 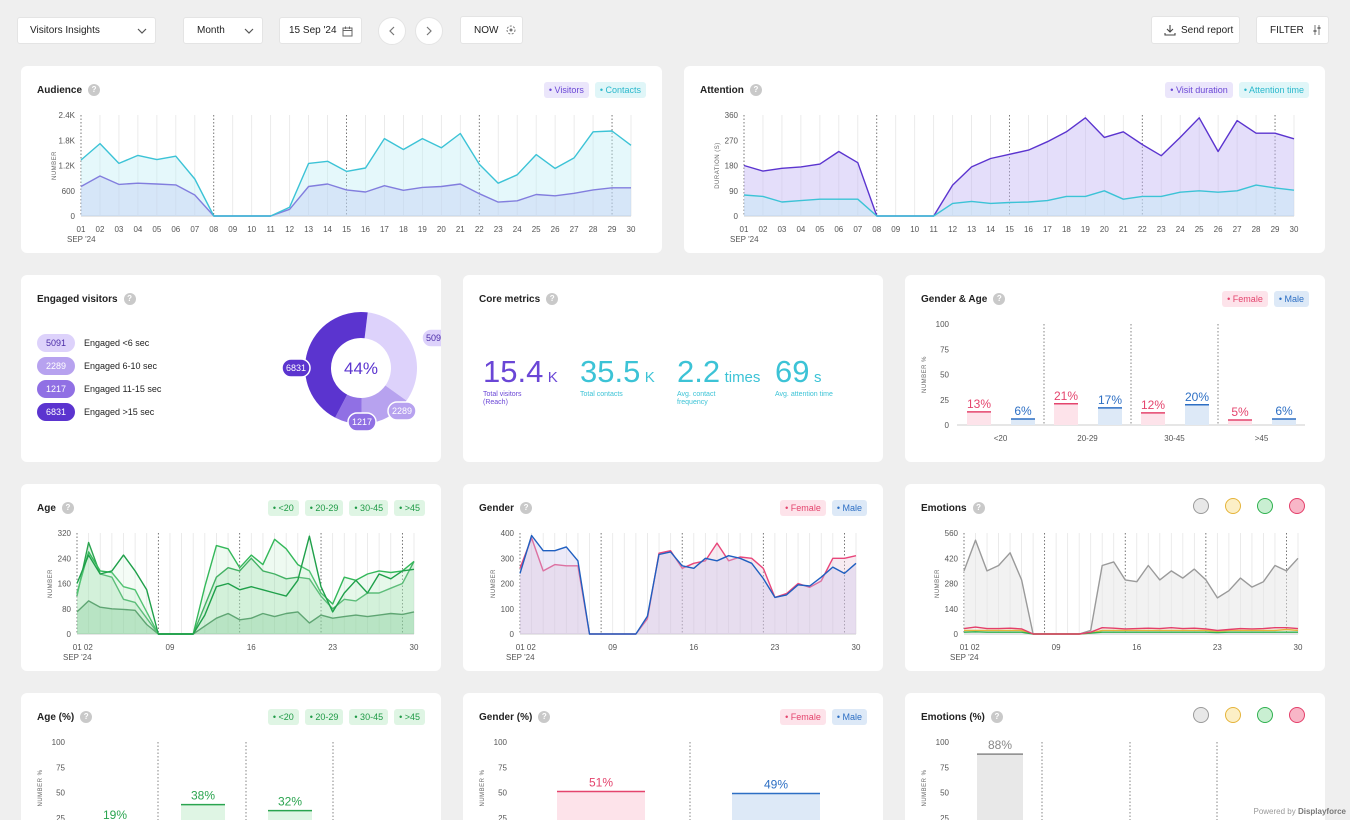 I want to click on x-tick-label: 17, so click(x=384, y=229).